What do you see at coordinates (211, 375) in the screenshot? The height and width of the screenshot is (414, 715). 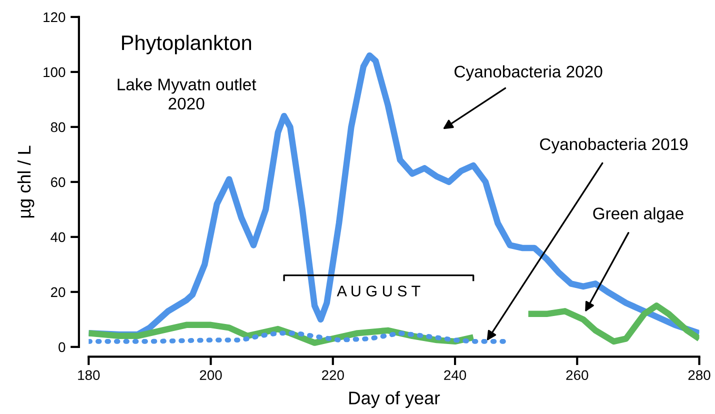 I see `x-tick-label: 200` at bounding box center [211, 375].